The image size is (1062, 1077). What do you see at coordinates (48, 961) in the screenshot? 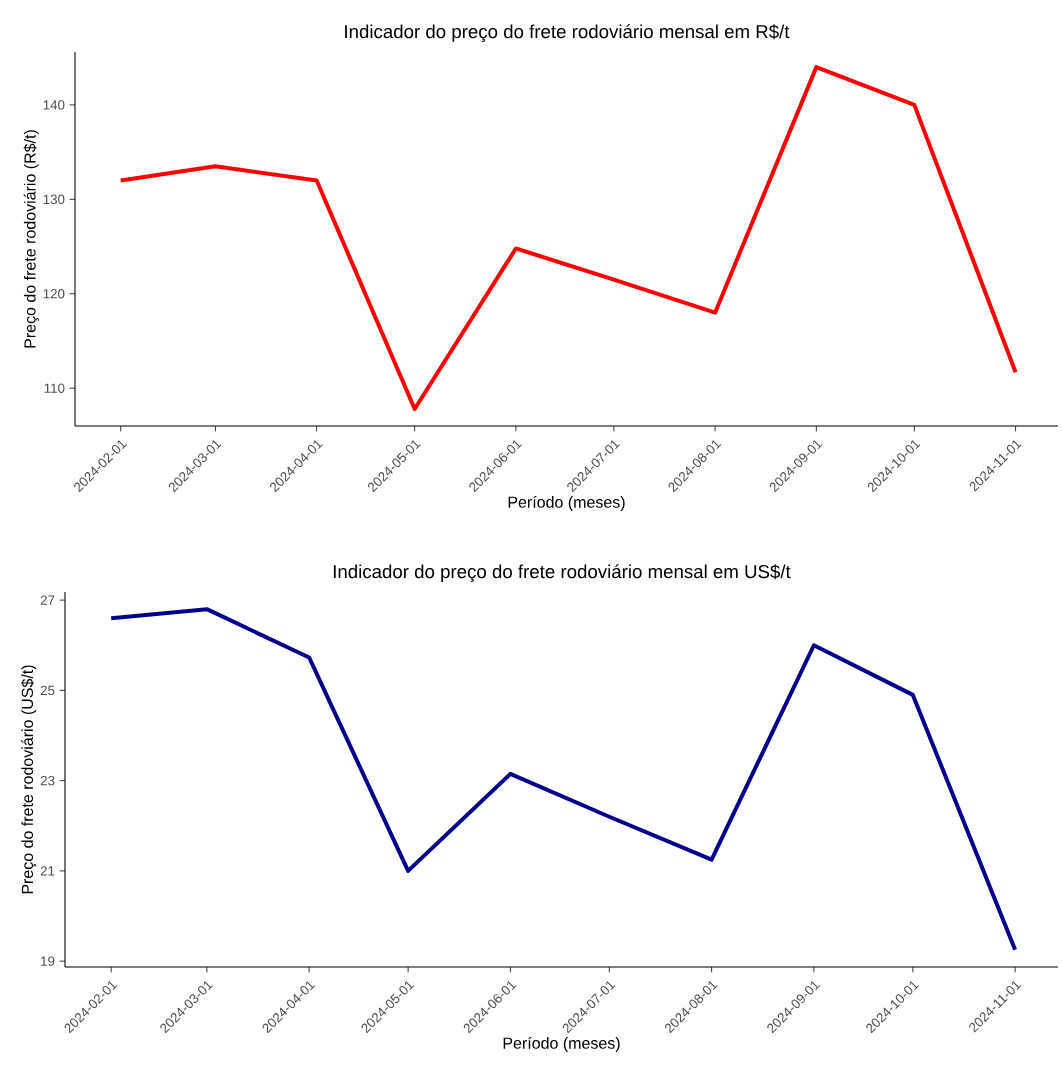
I see `y-tick-label: 19` at bounding box center [48, 961].